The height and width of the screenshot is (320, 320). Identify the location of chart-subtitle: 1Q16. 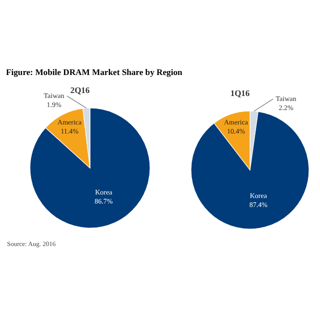
(240, 93).